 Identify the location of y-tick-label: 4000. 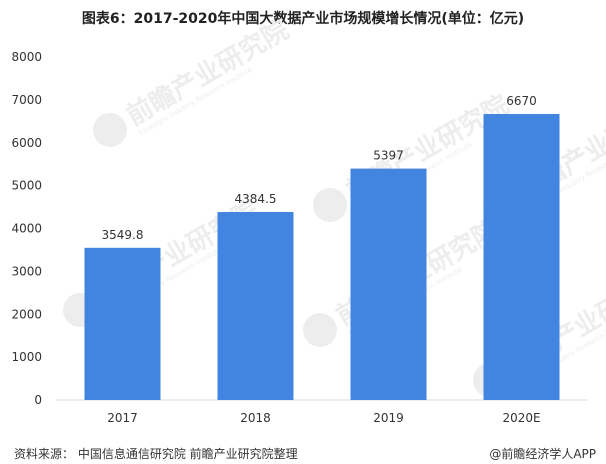
(26, 229).